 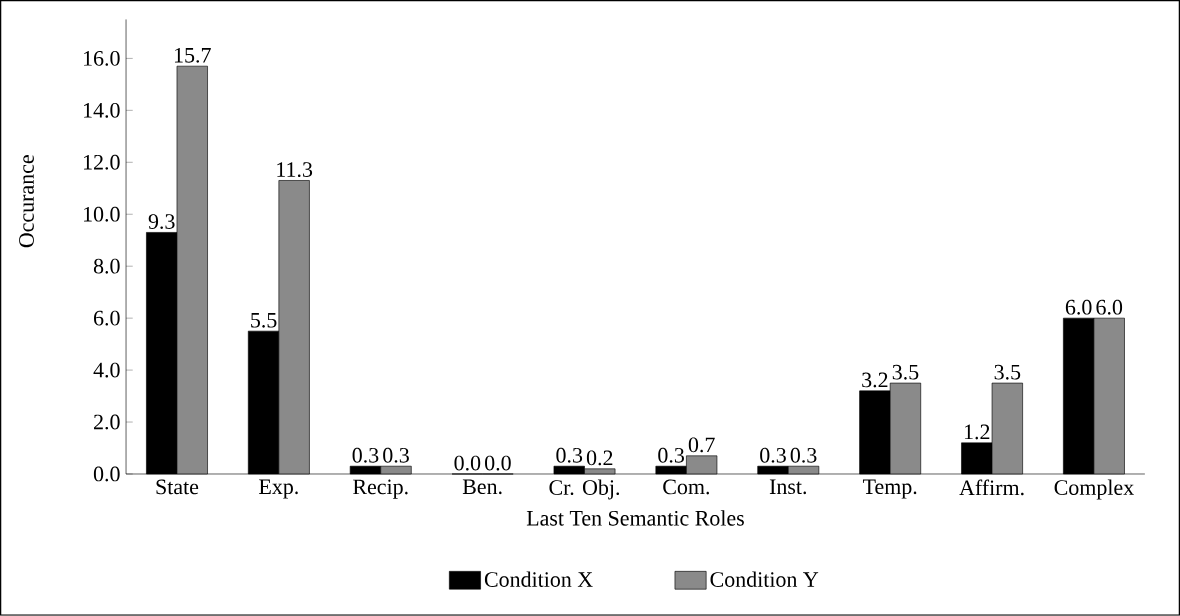 I want to click on y-axis-title: Occurance, so click(x=26, y=201).